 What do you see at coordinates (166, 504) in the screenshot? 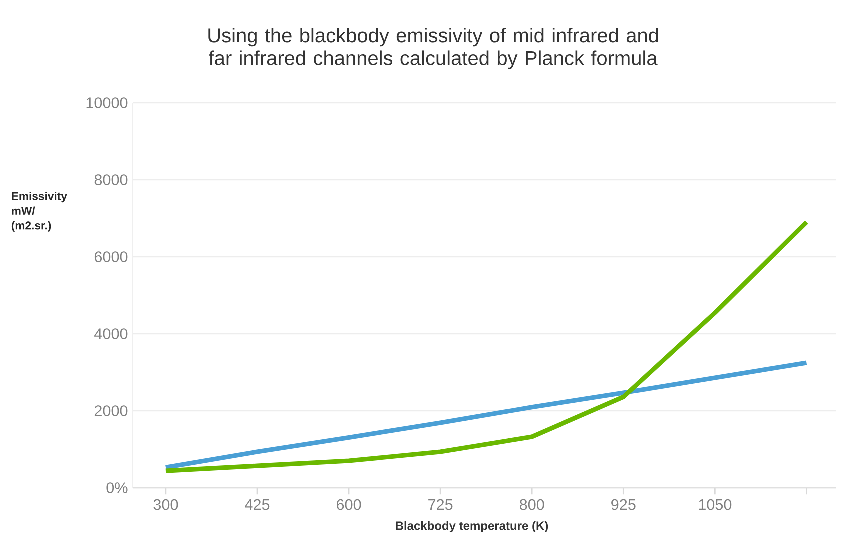
I see `x-tick-label: 300` at bounding box center [166, 504].